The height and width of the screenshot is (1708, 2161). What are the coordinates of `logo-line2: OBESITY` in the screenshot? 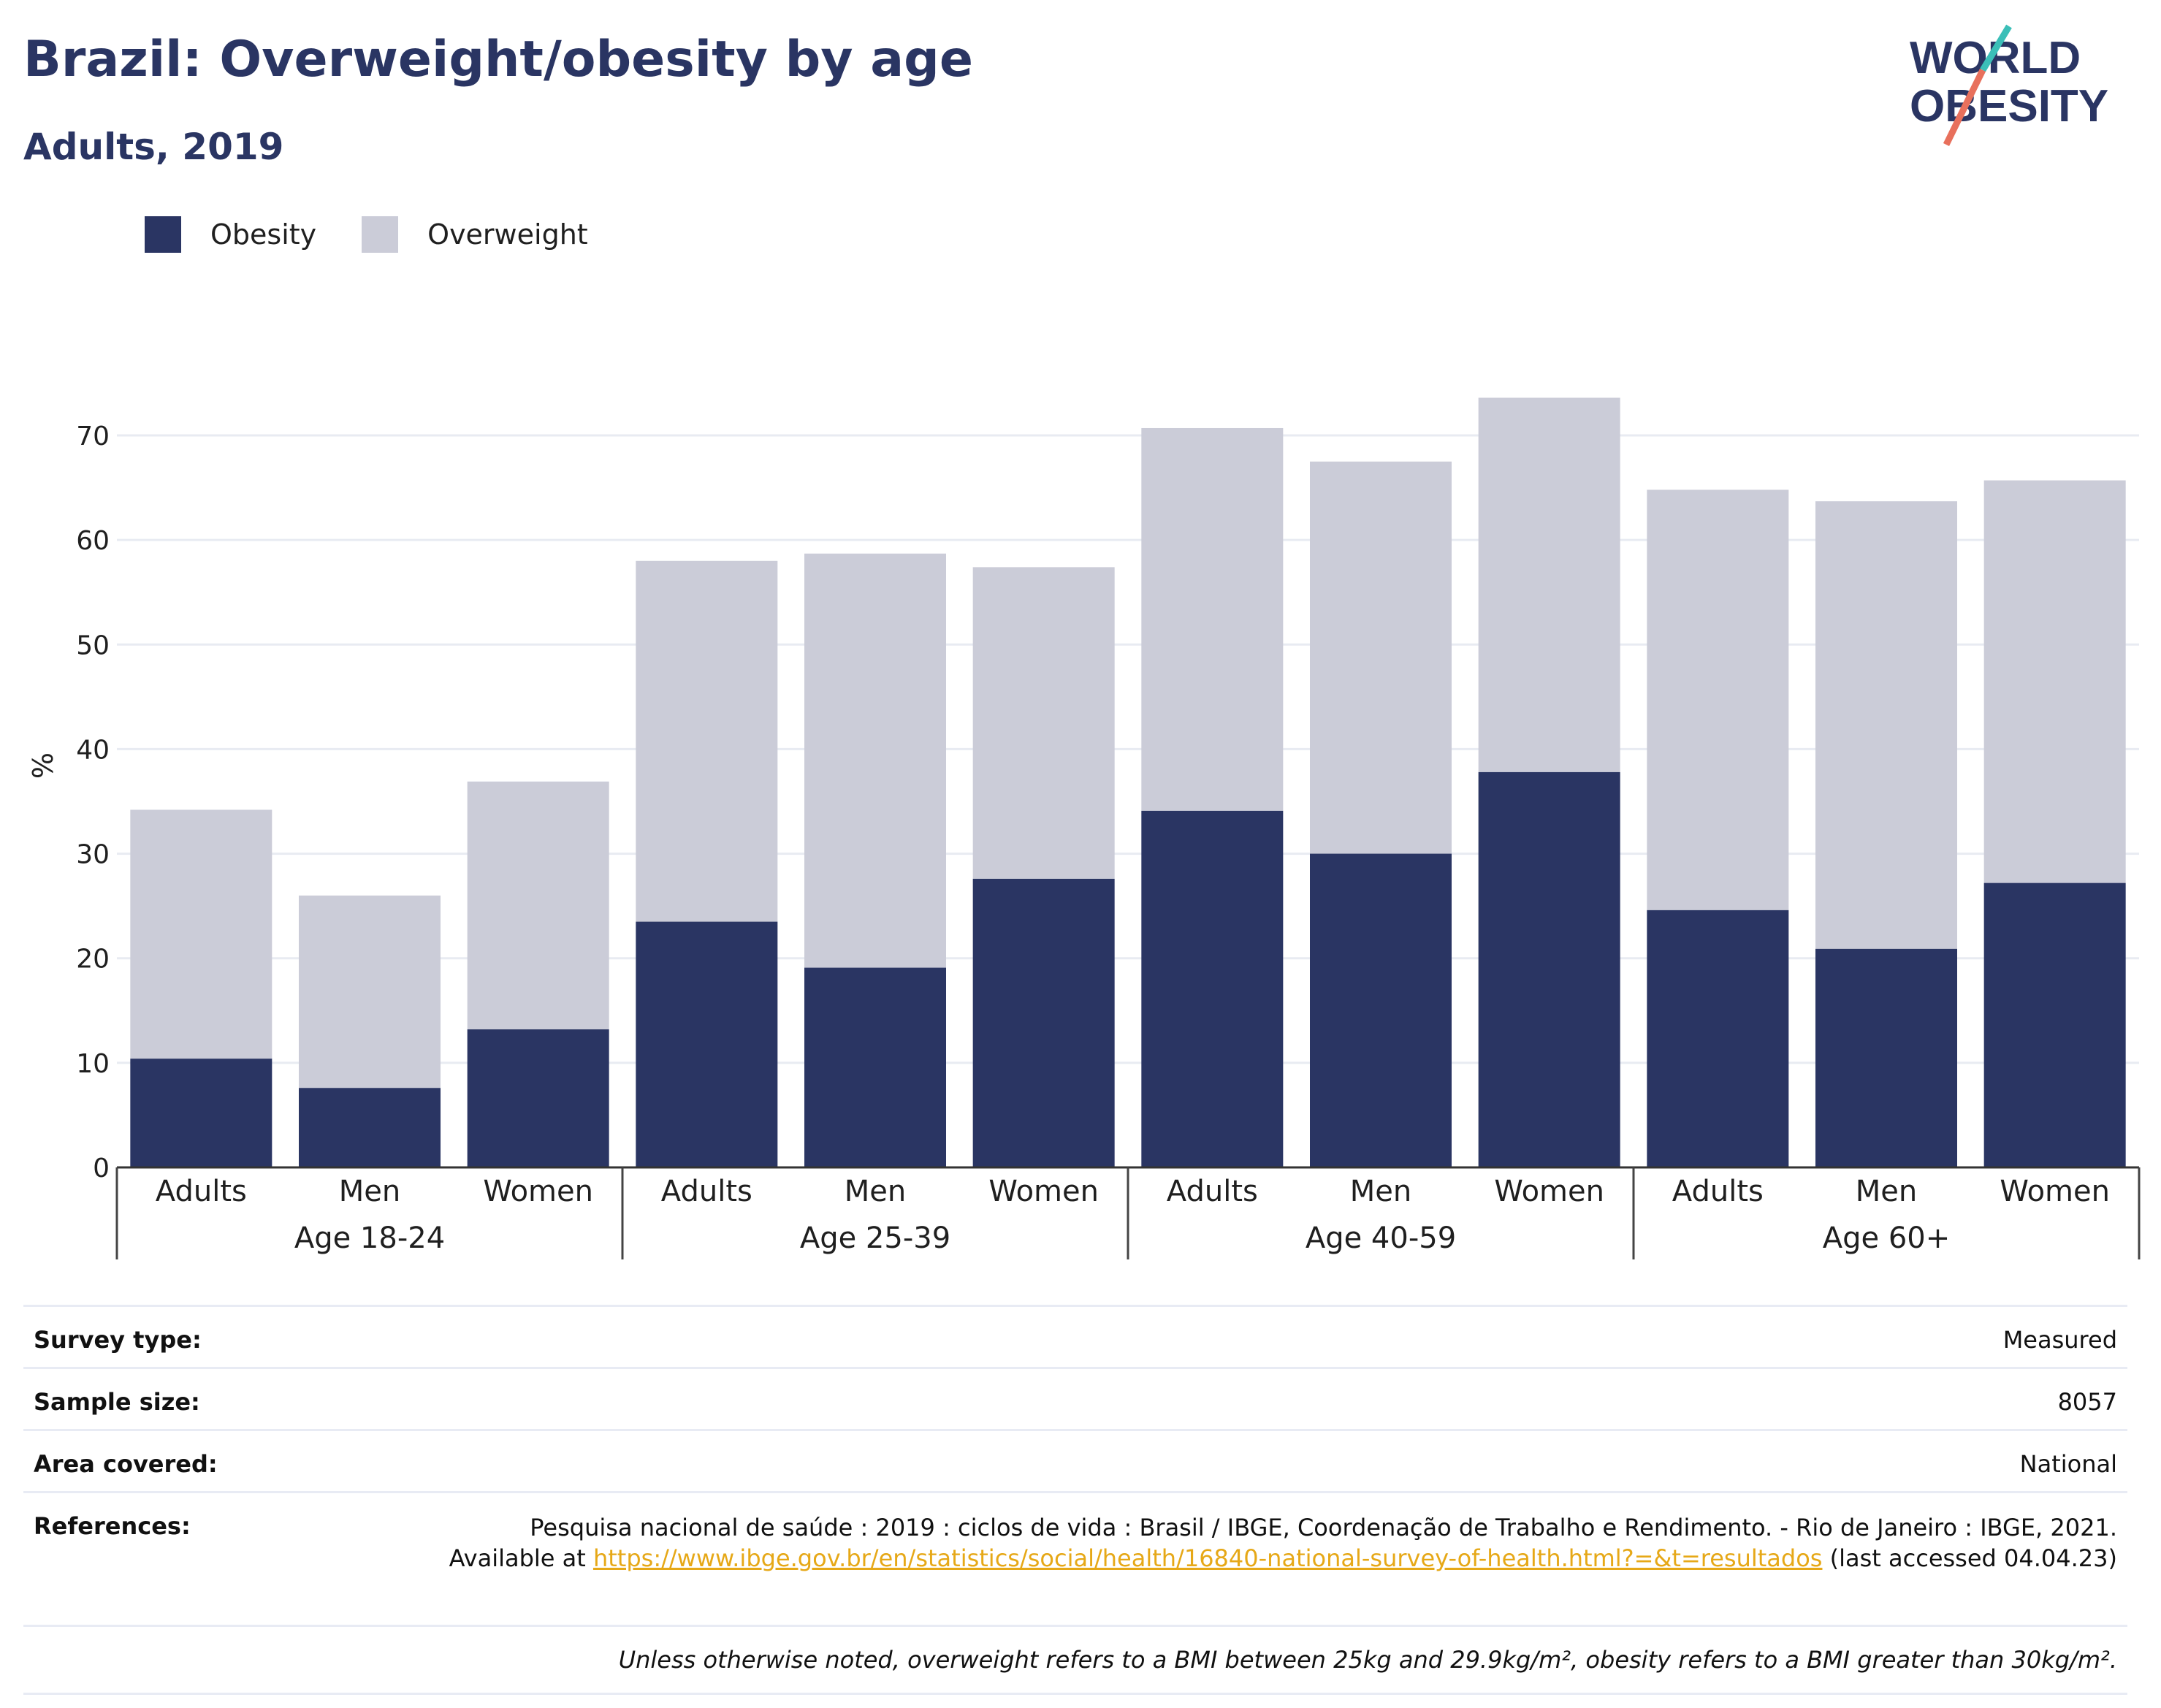 It's located at (2009, 106).